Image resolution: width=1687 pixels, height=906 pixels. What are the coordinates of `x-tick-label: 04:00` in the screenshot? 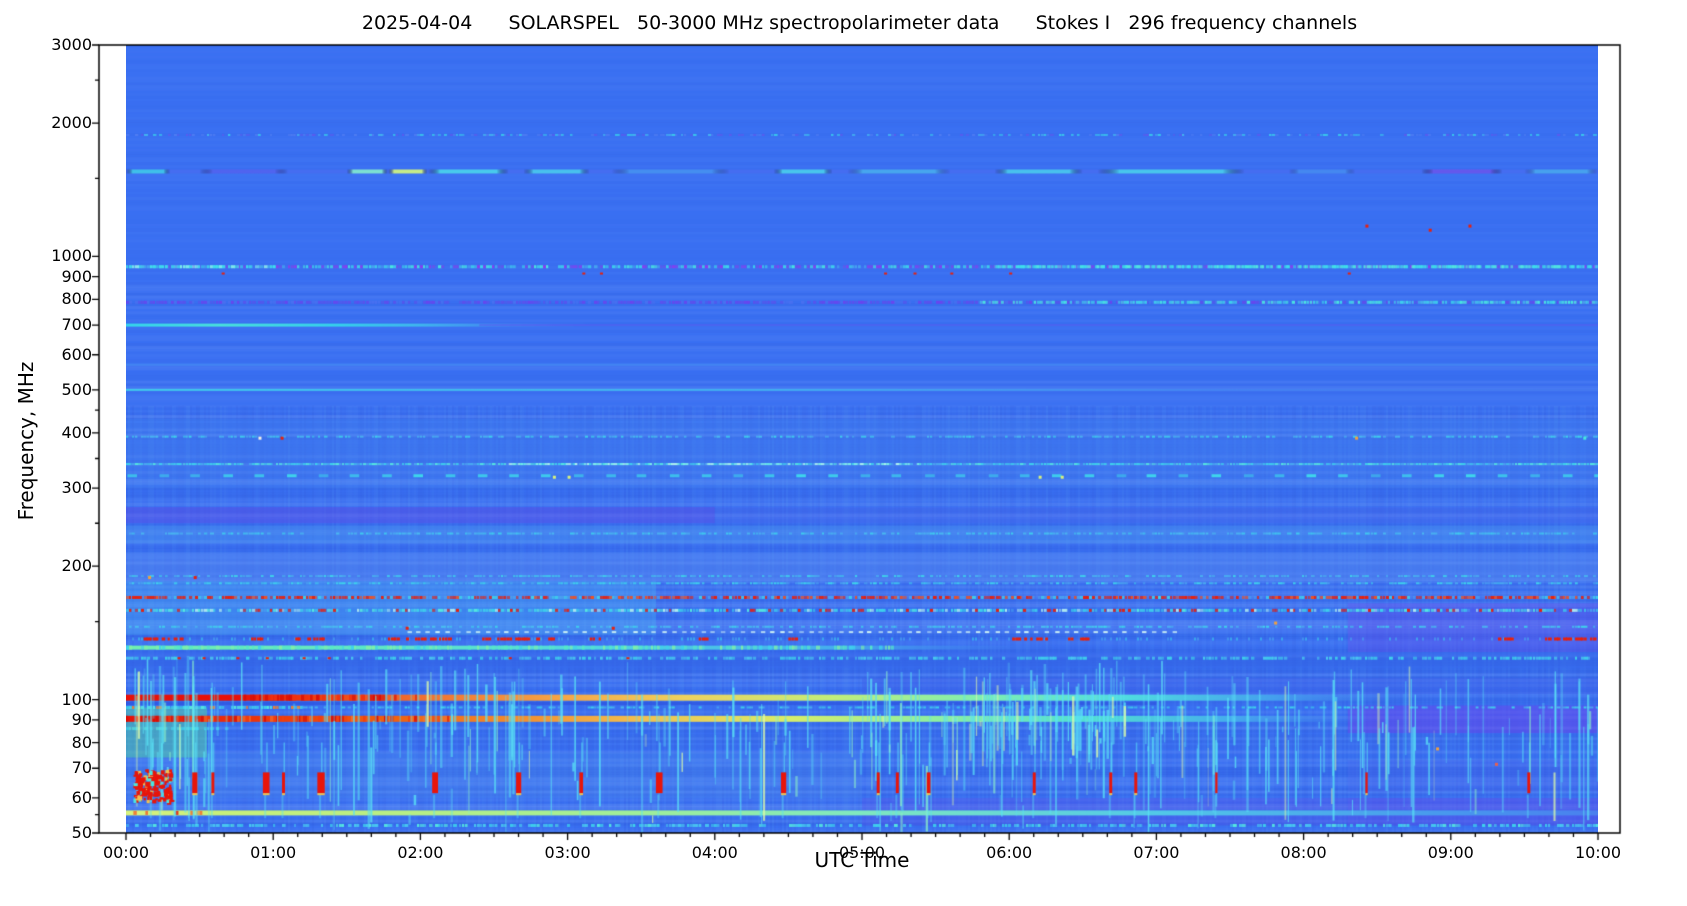 It's located at (714, 852).